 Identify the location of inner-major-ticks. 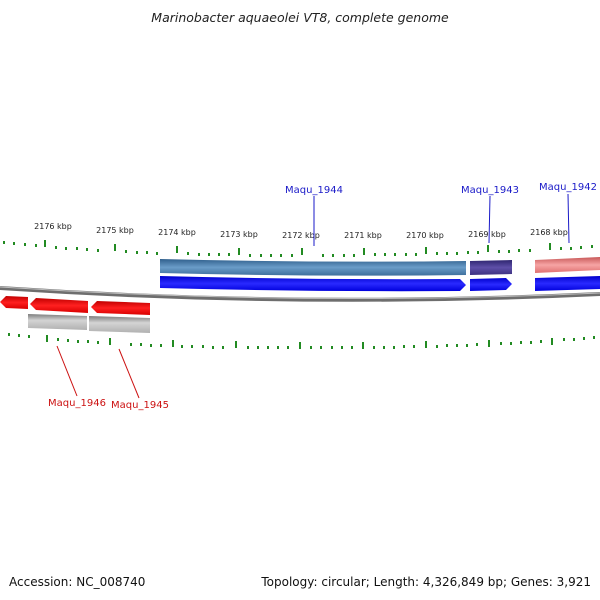
(299, 342).